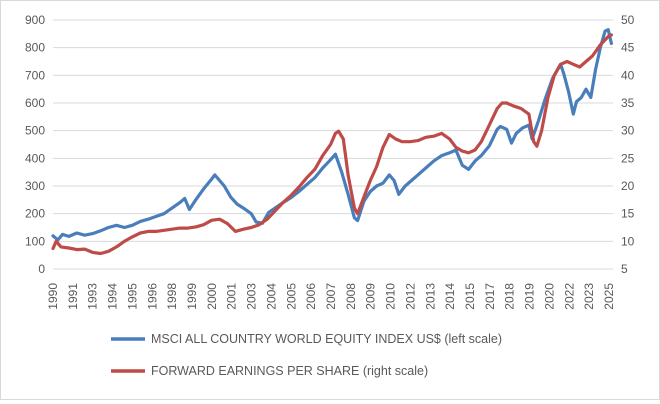 The height and width of the screenshot is (404, 660). Describe the element at coordinates (271, 296) in the screenshot. I see `x-axis-tick-label: 2004` at that location.